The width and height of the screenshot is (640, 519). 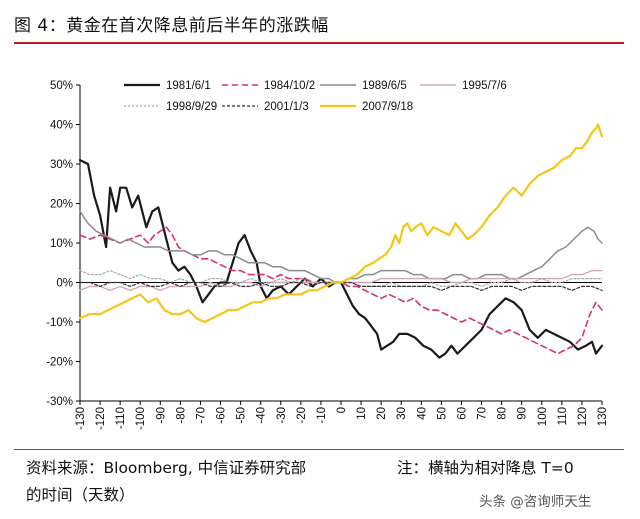 What do you see at coordinates (59, 323) in the screenshot?
I see `y-tick-label: -10%` at bounding box center [59, 323].